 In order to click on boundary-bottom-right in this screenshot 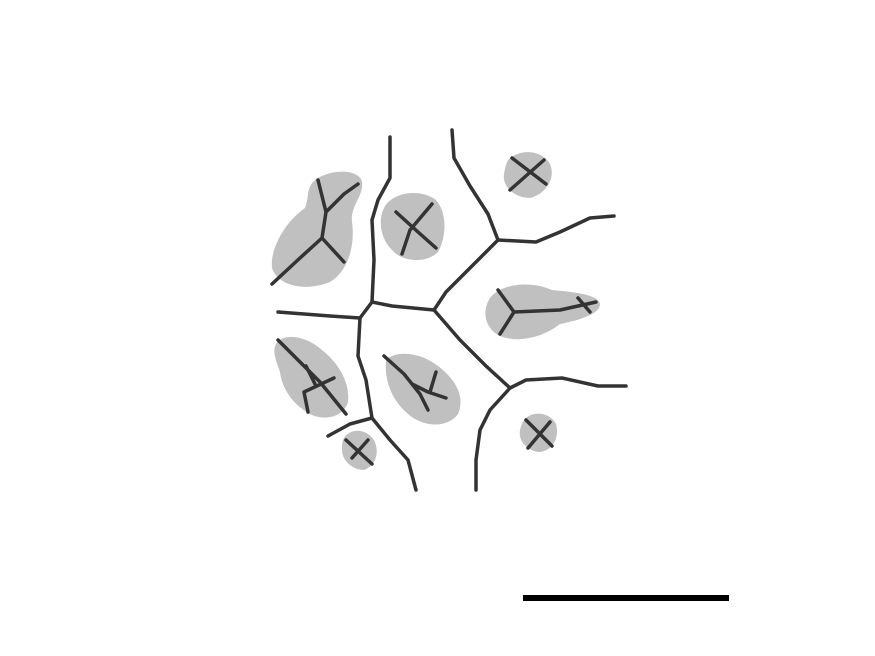, I will do `click(493, 439)`.